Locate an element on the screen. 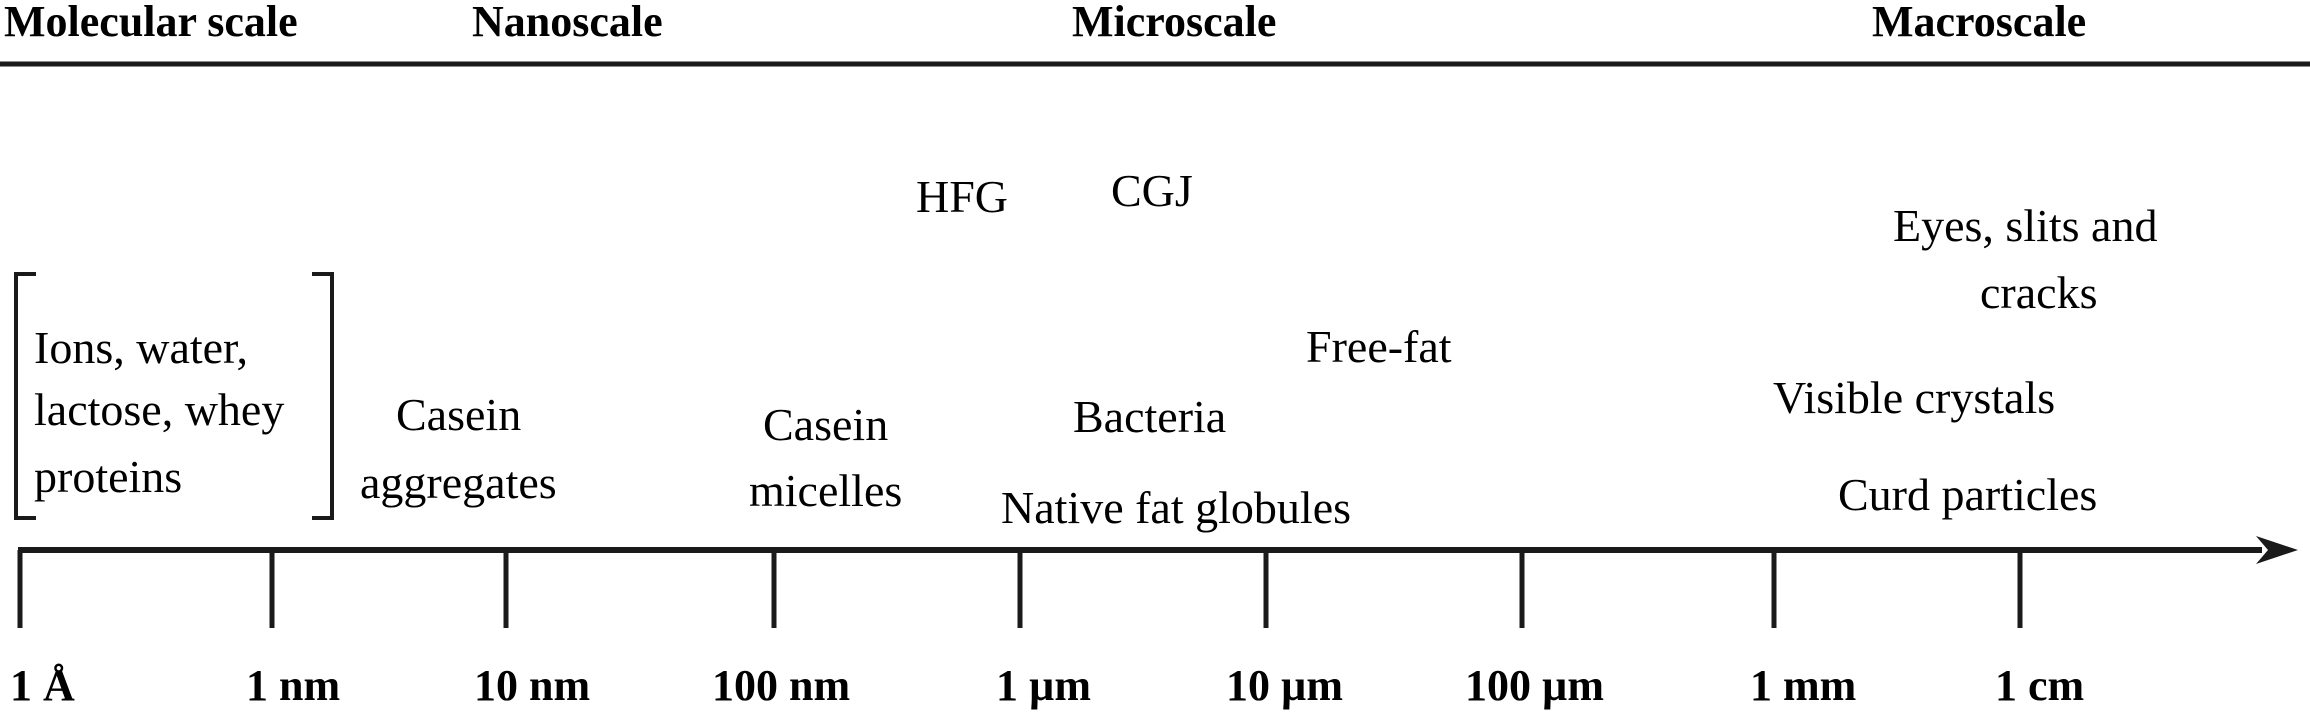  label-ions-water-line2: lactose, whey is located at coordinates (159, 409).